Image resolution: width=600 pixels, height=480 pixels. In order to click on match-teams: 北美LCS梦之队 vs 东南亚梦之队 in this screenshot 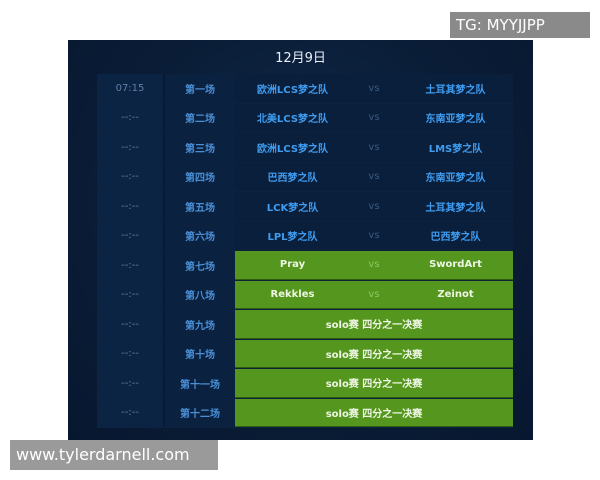, I will do `click(374, 117)`.